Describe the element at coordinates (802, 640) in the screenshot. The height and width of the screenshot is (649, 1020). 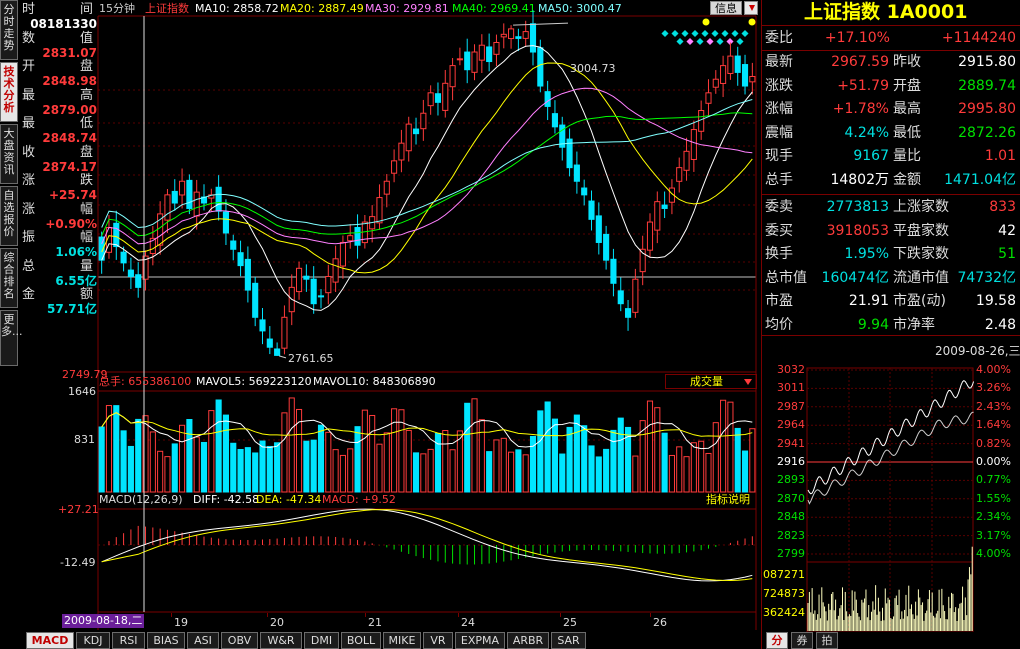
I see `right-bottom-tab-1: 券` at that location.